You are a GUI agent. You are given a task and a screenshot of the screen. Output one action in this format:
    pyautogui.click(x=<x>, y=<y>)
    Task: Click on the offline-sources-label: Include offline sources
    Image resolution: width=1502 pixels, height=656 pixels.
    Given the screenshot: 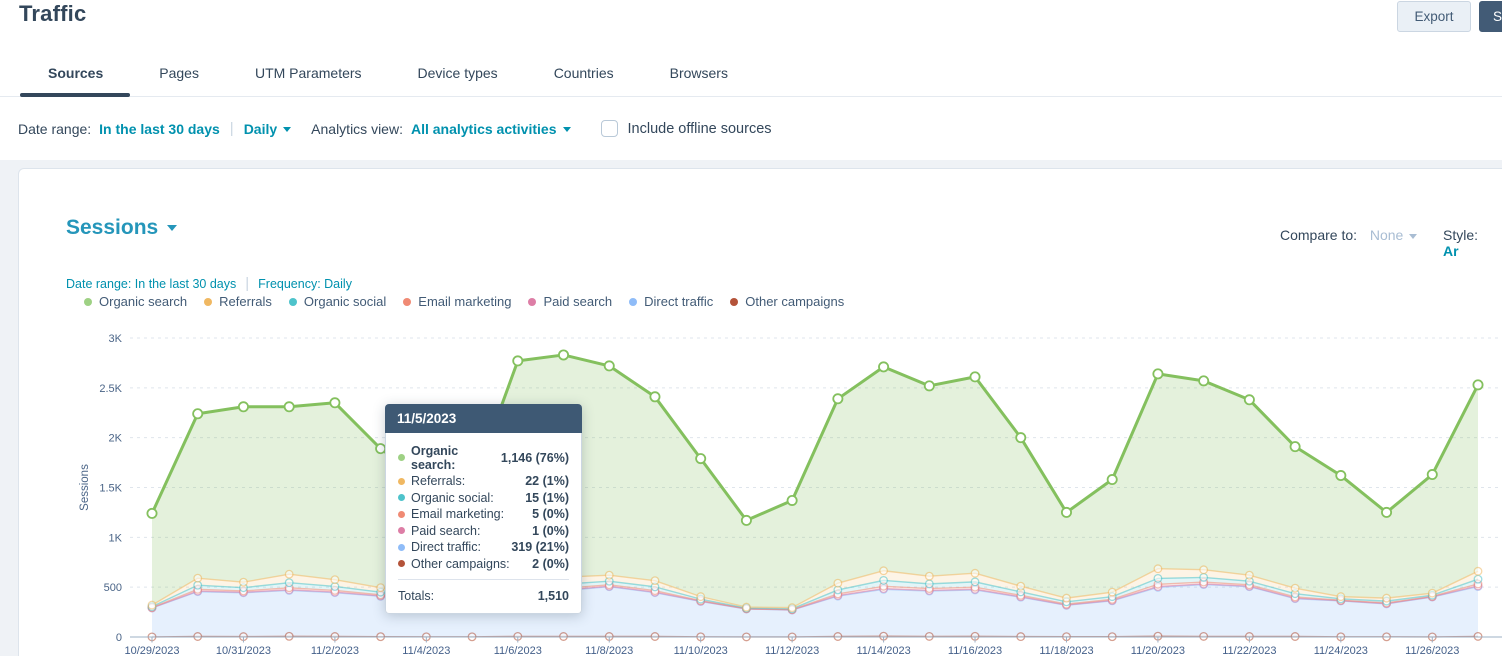 What is the action you would take?
    pyautogui.click(x=699, y=128)
    